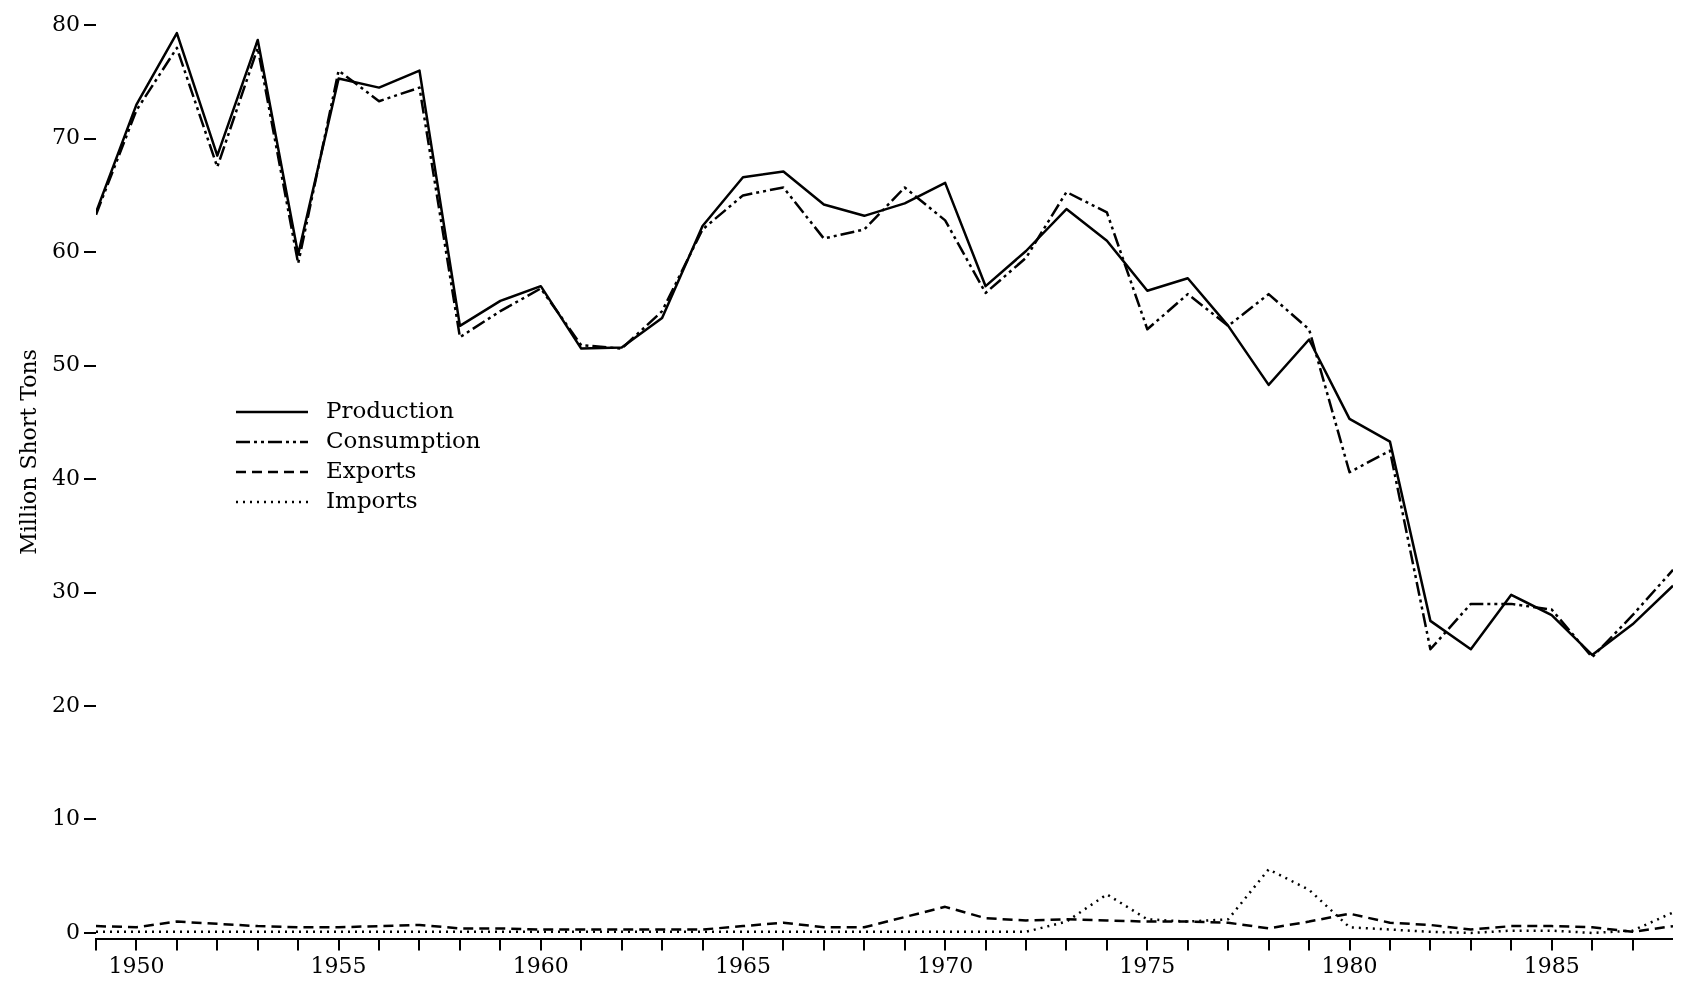 The image size is (1681, 995). I want to click on x-tick-label: 1955, so click(338, 965).